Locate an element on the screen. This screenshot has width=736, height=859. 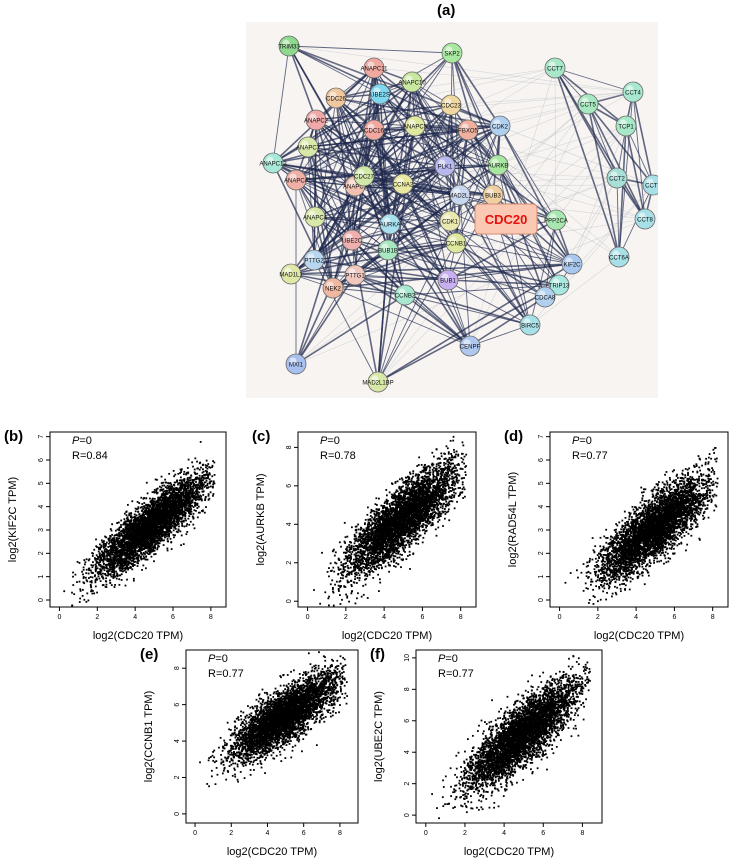
network-node-label: ANAPC1 is located at coordinates (355, 188).